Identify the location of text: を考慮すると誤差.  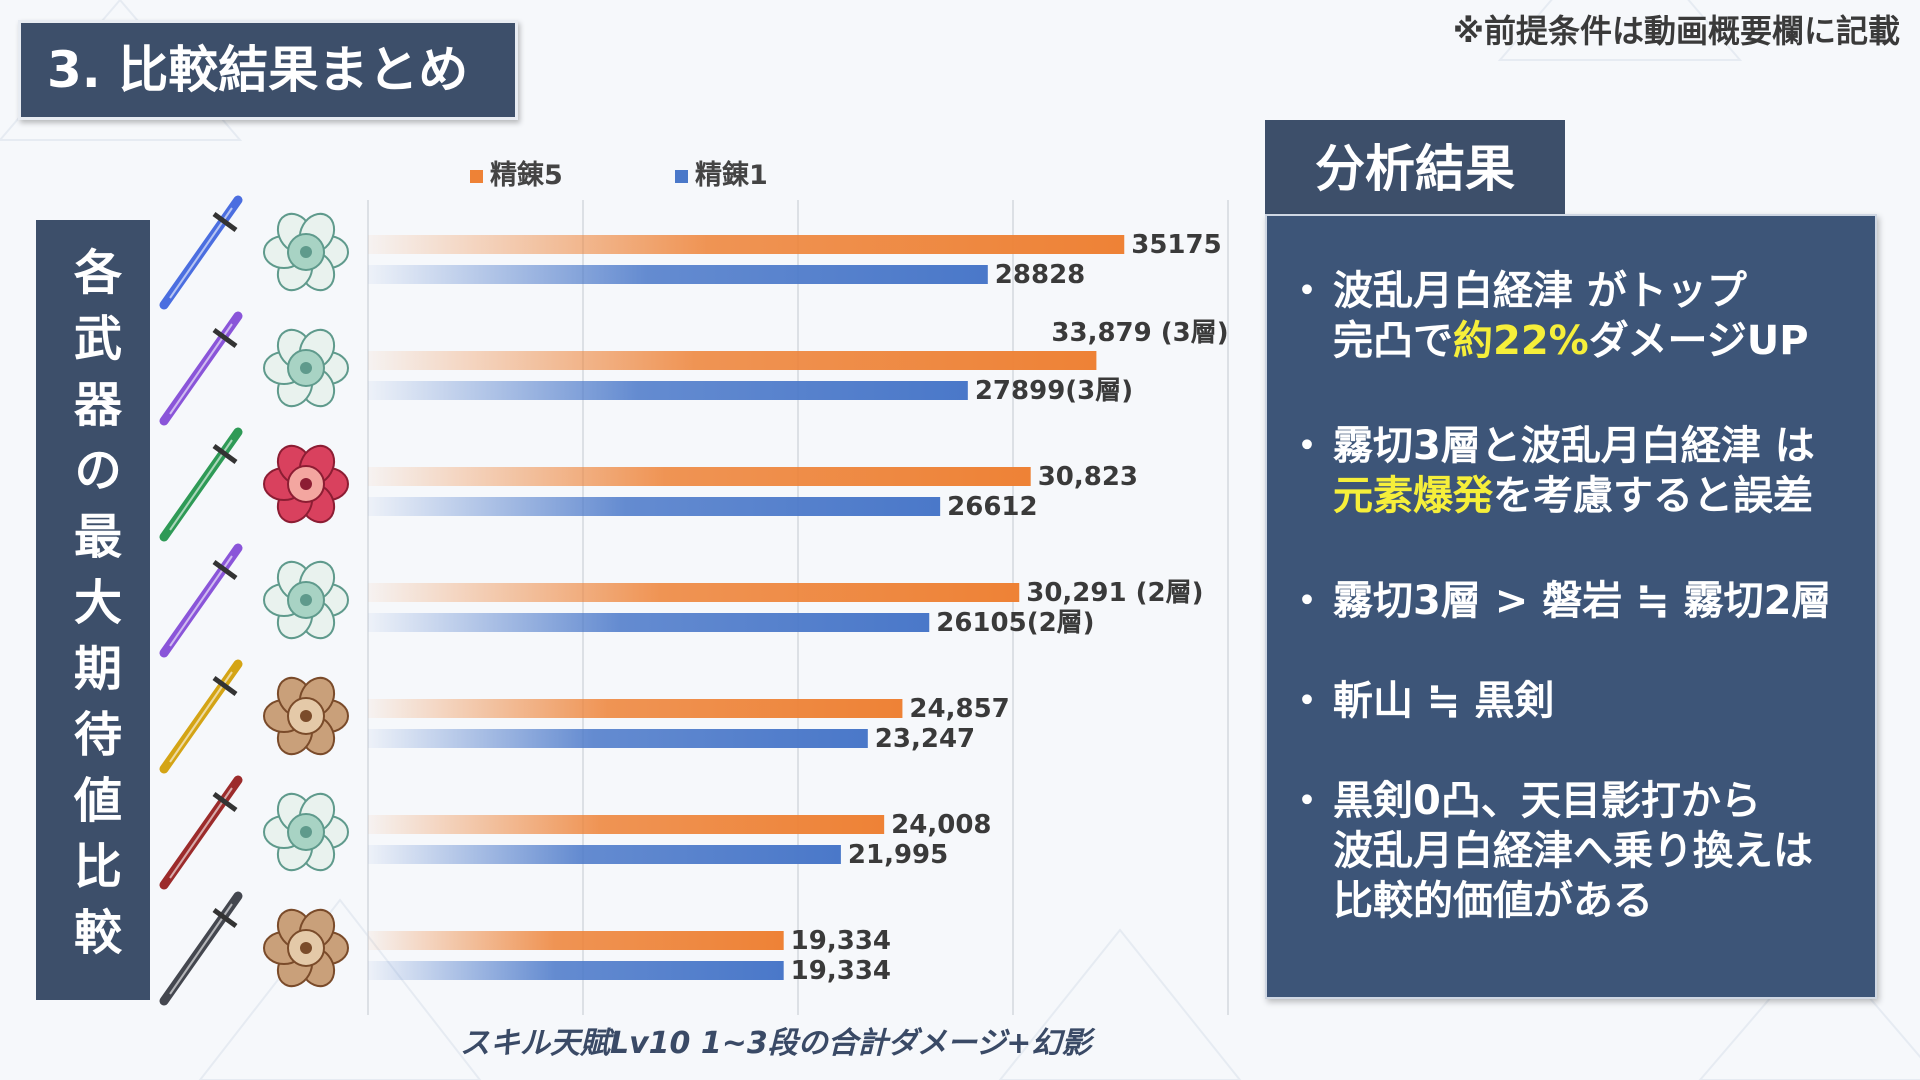
(1653, 496).